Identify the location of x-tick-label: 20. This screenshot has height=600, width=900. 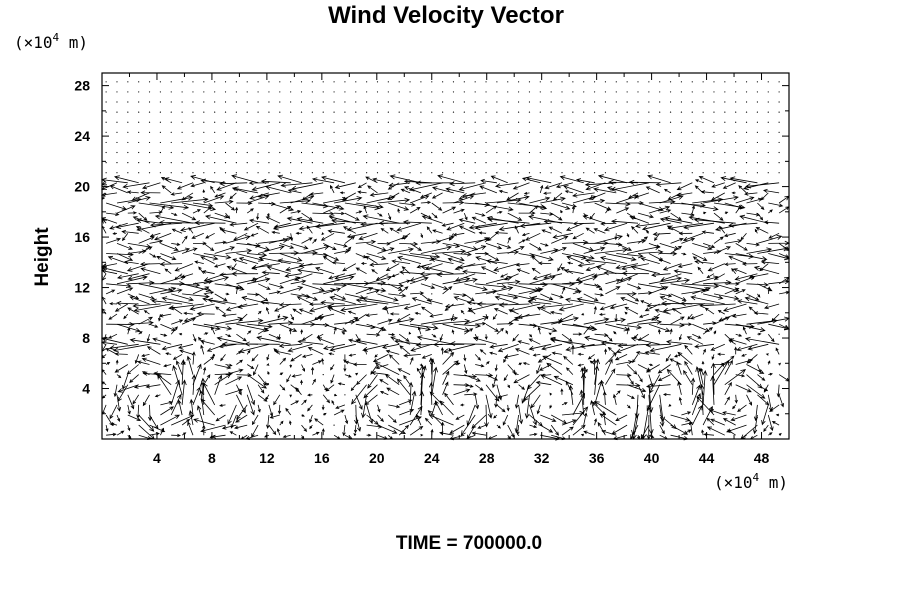
(377, 458).